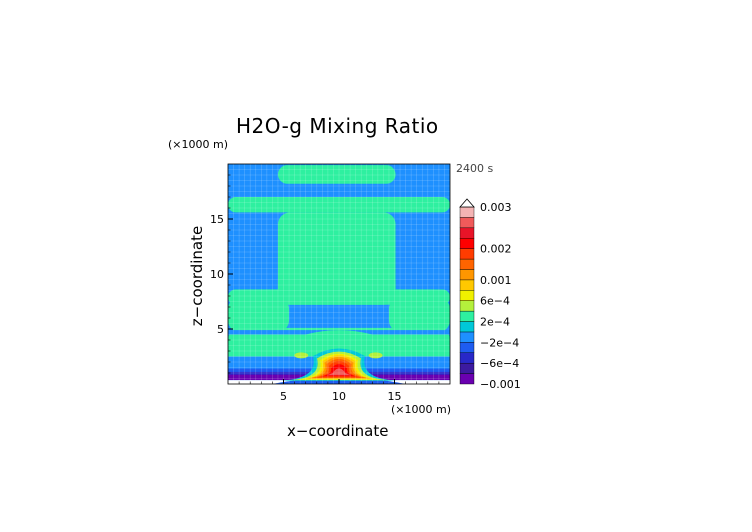 This screenshot has width=752, height=532. Describe the element at coordinates (337, 126) in the screenshot. I see `chart-title: H2O-g Mixing Ratio` at that location.